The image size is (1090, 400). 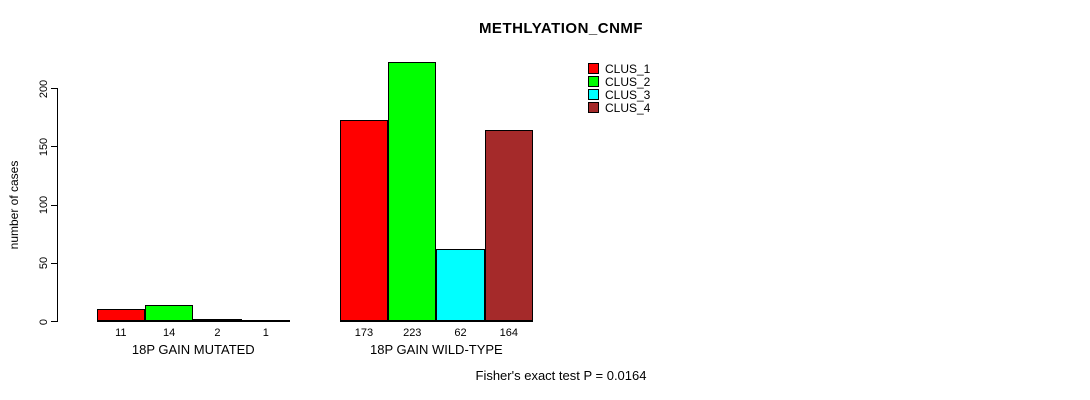 I want to click on bar-value-label: 1, so click(x=265, y=332).